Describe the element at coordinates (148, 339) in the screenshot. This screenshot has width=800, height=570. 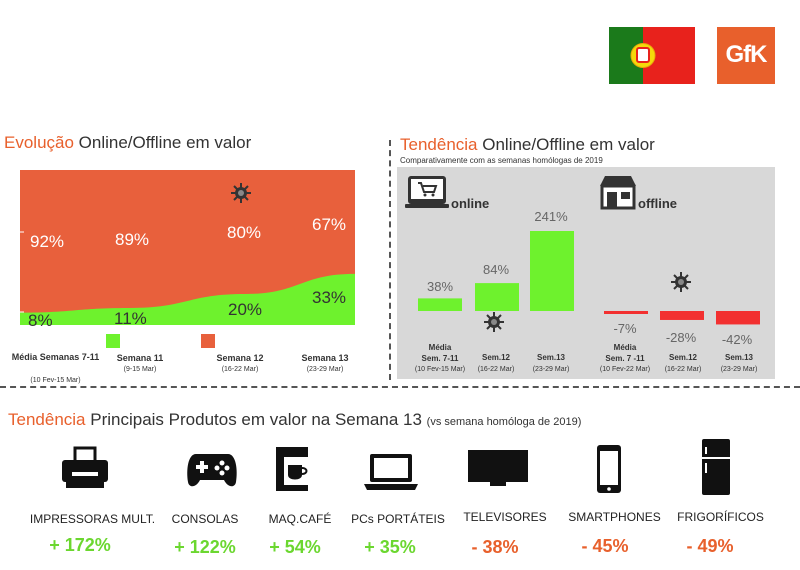
I see `legend-online: Online` at that location.